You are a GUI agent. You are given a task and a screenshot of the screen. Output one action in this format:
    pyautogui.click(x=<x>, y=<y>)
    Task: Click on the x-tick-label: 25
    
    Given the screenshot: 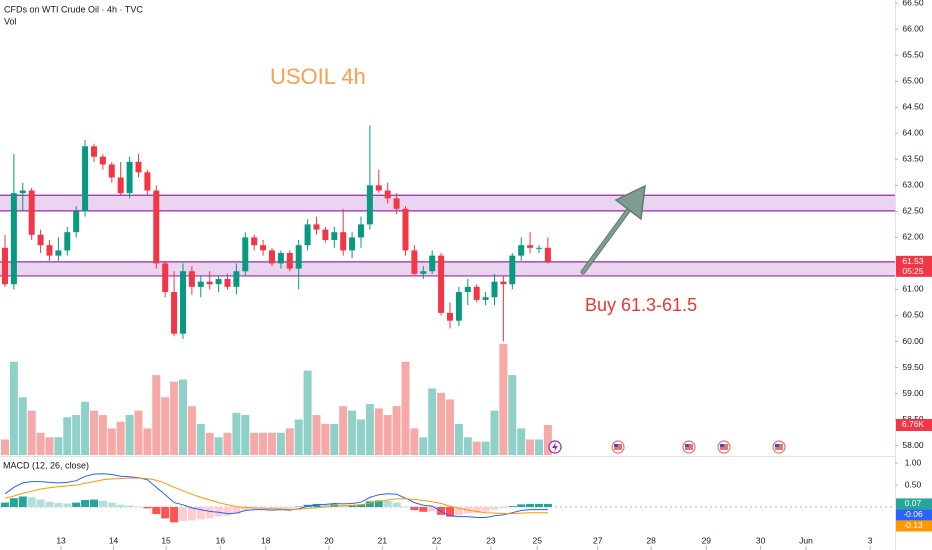 What is the action you would take?
    pyautogui.click(x=537, y=540)
    